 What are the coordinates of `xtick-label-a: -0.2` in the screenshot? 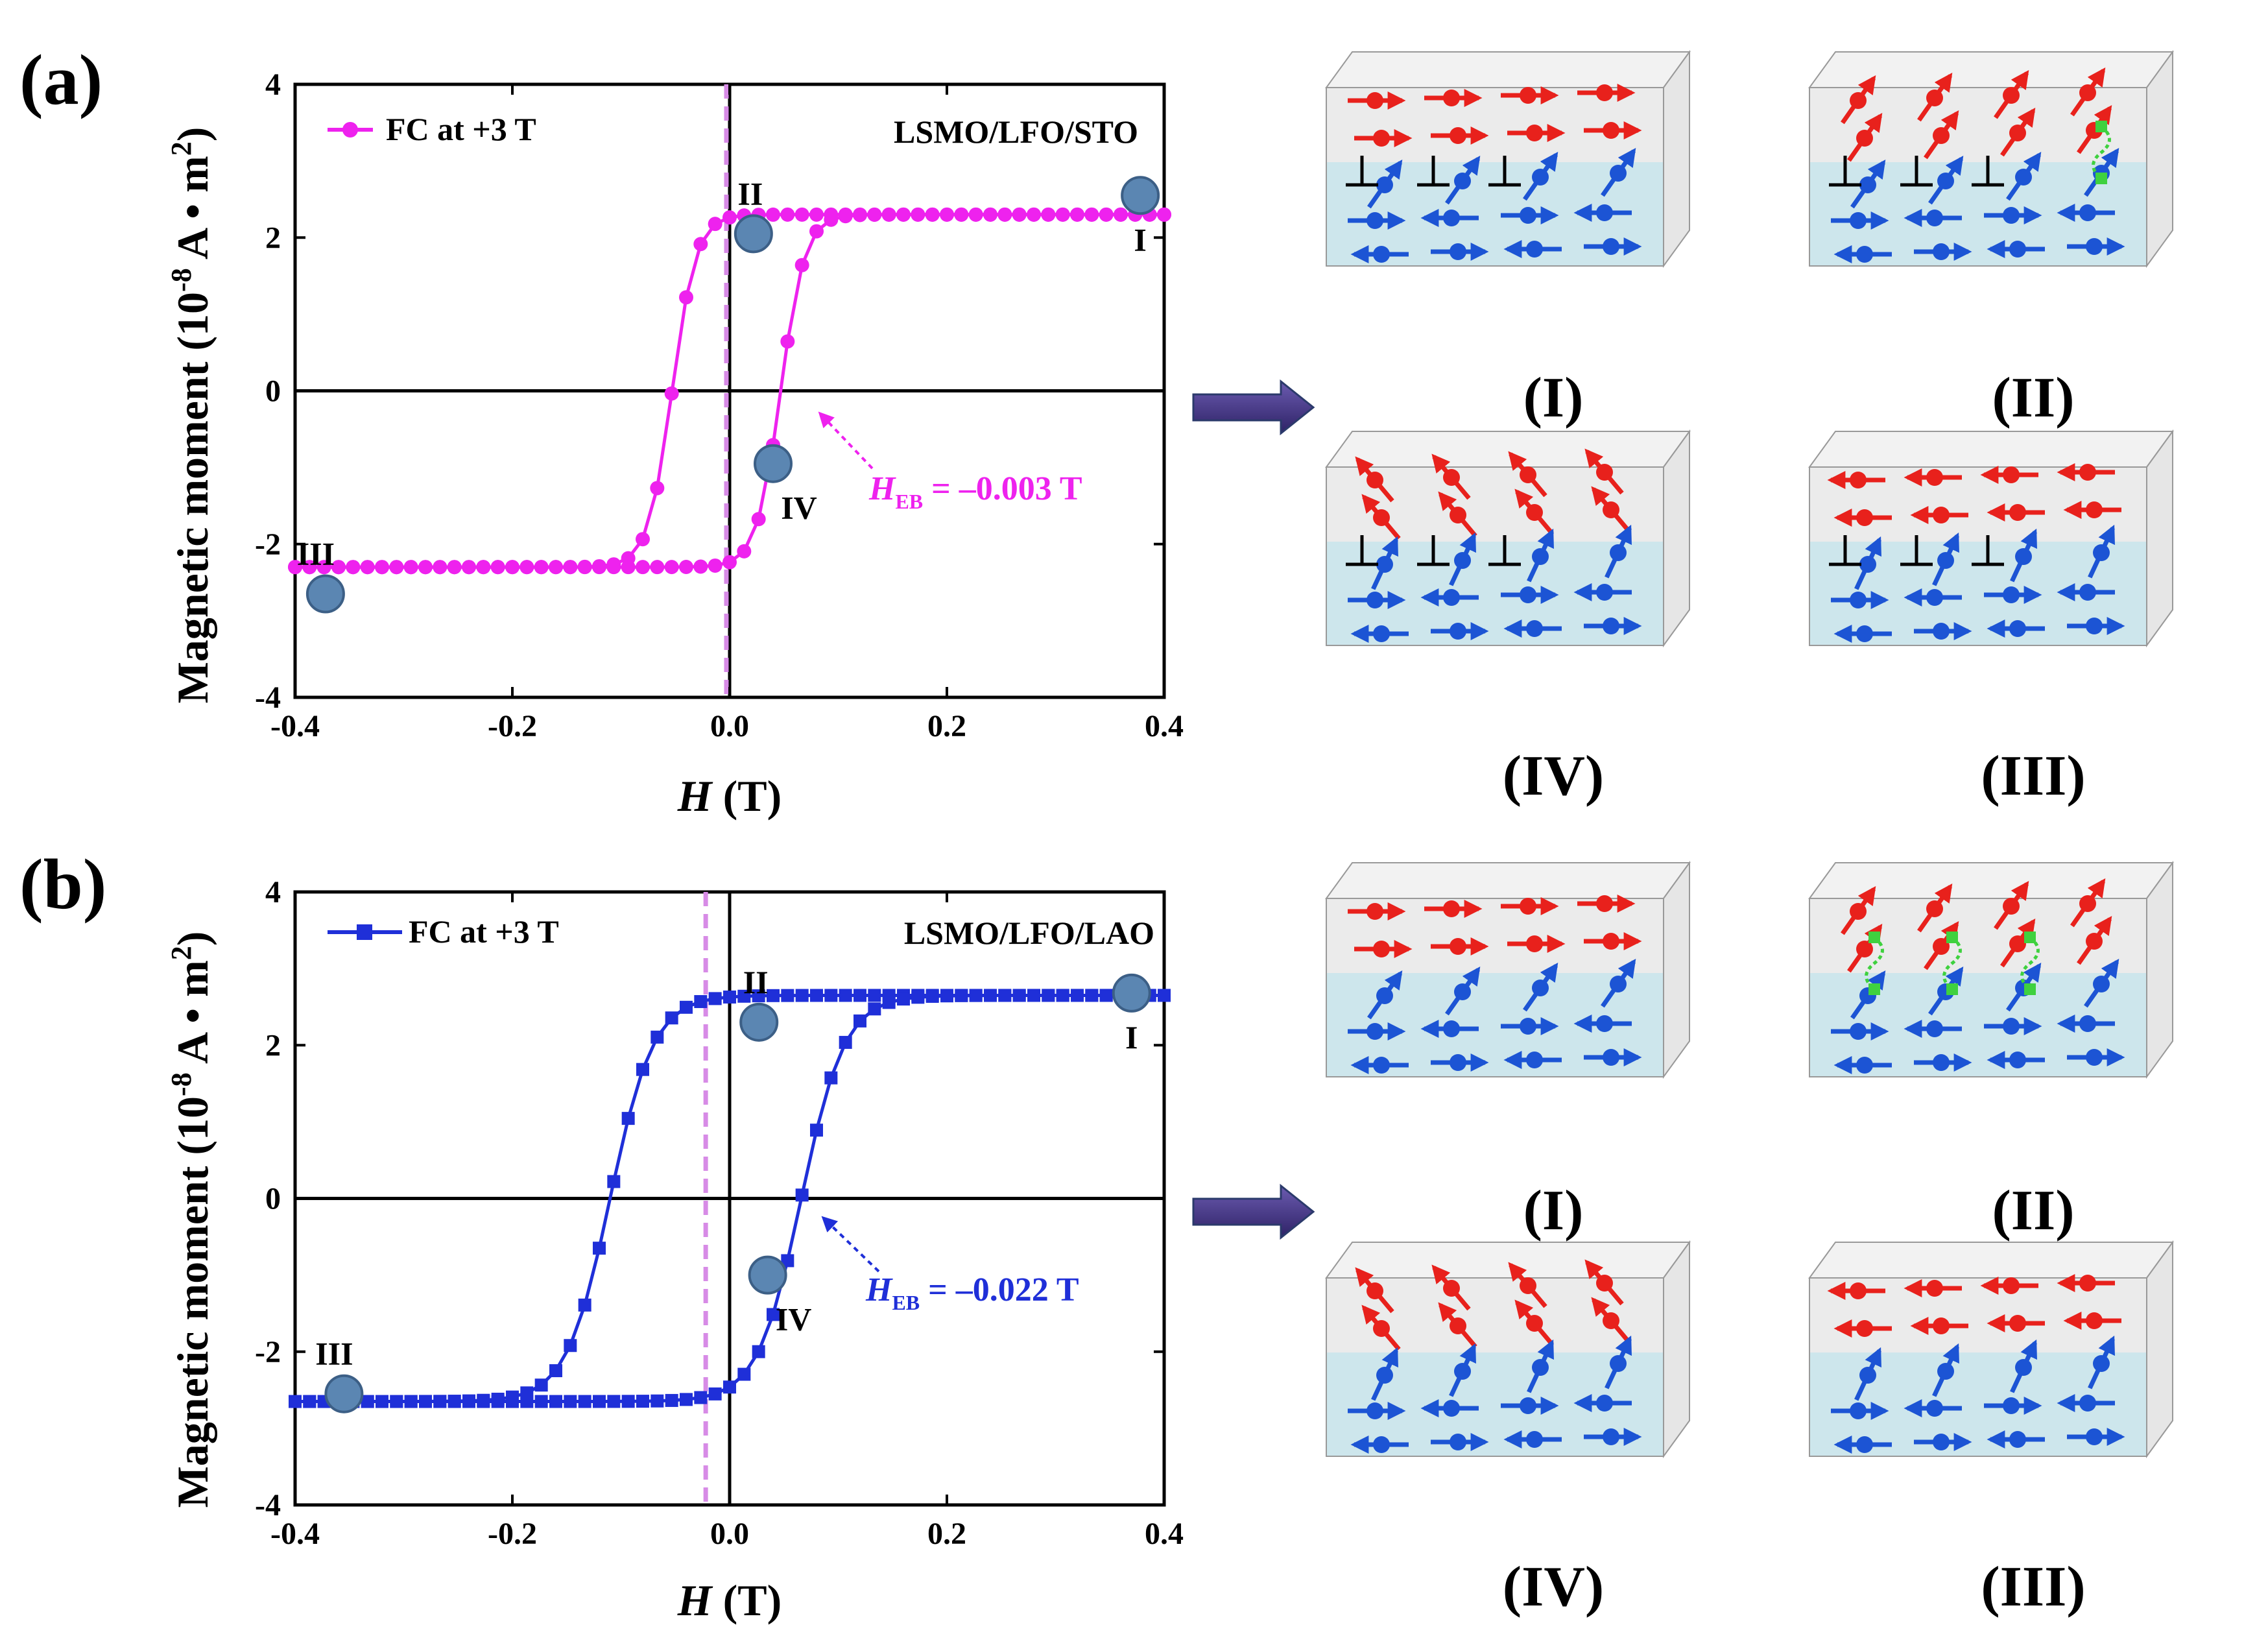 It's located at (512, 726).